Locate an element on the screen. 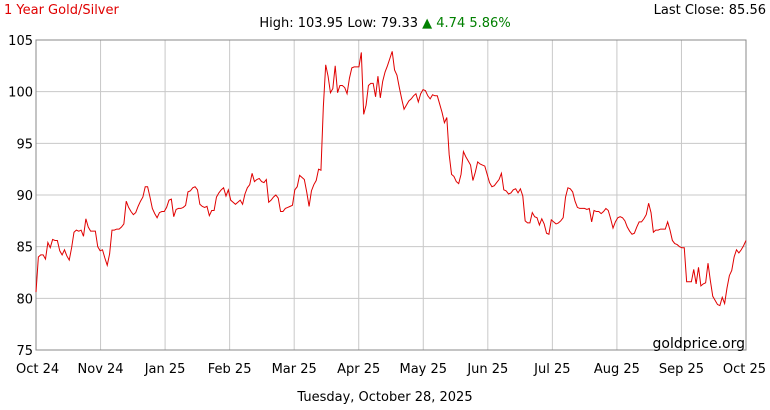  last-close-value: 85.56 is located at coordinates (747, 10).